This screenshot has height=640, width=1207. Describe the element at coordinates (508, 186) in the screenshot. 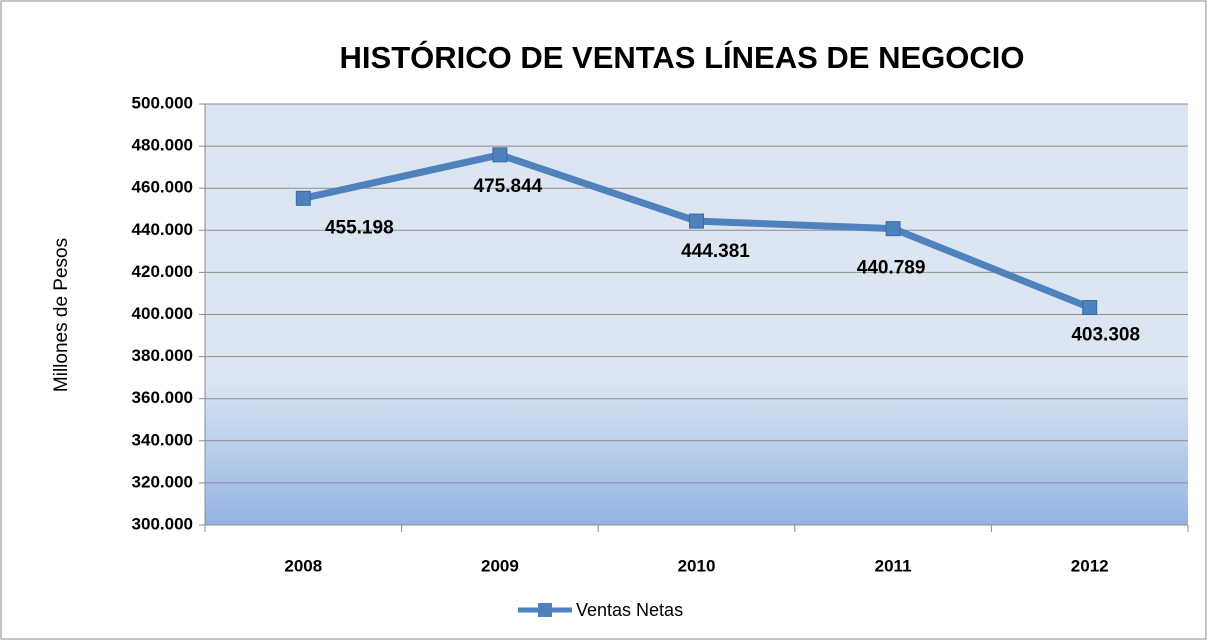

I see `data-label: 475.844` at that location.